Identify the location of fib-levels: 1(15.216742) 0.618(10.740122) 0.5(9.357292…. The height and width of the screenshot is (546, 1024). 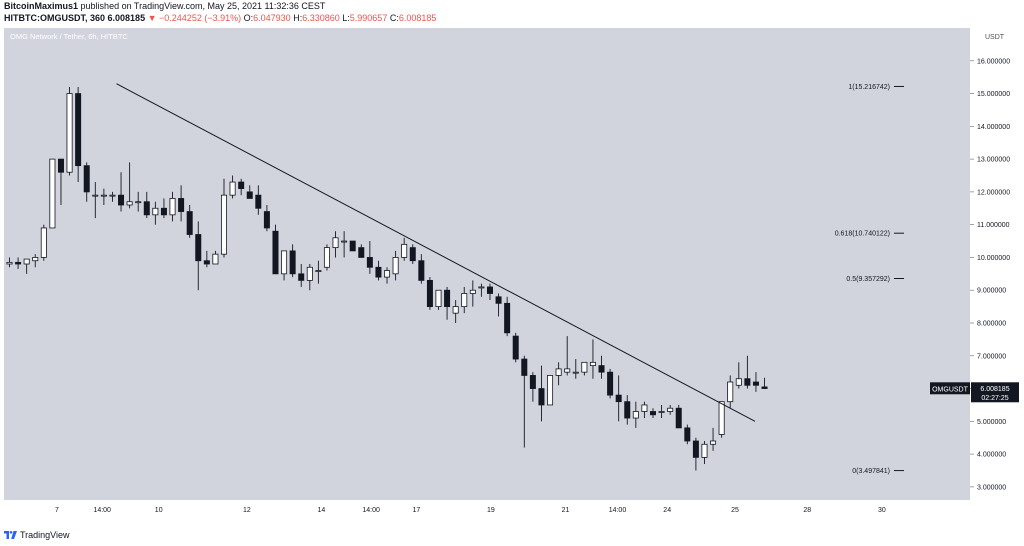
(869, 279).